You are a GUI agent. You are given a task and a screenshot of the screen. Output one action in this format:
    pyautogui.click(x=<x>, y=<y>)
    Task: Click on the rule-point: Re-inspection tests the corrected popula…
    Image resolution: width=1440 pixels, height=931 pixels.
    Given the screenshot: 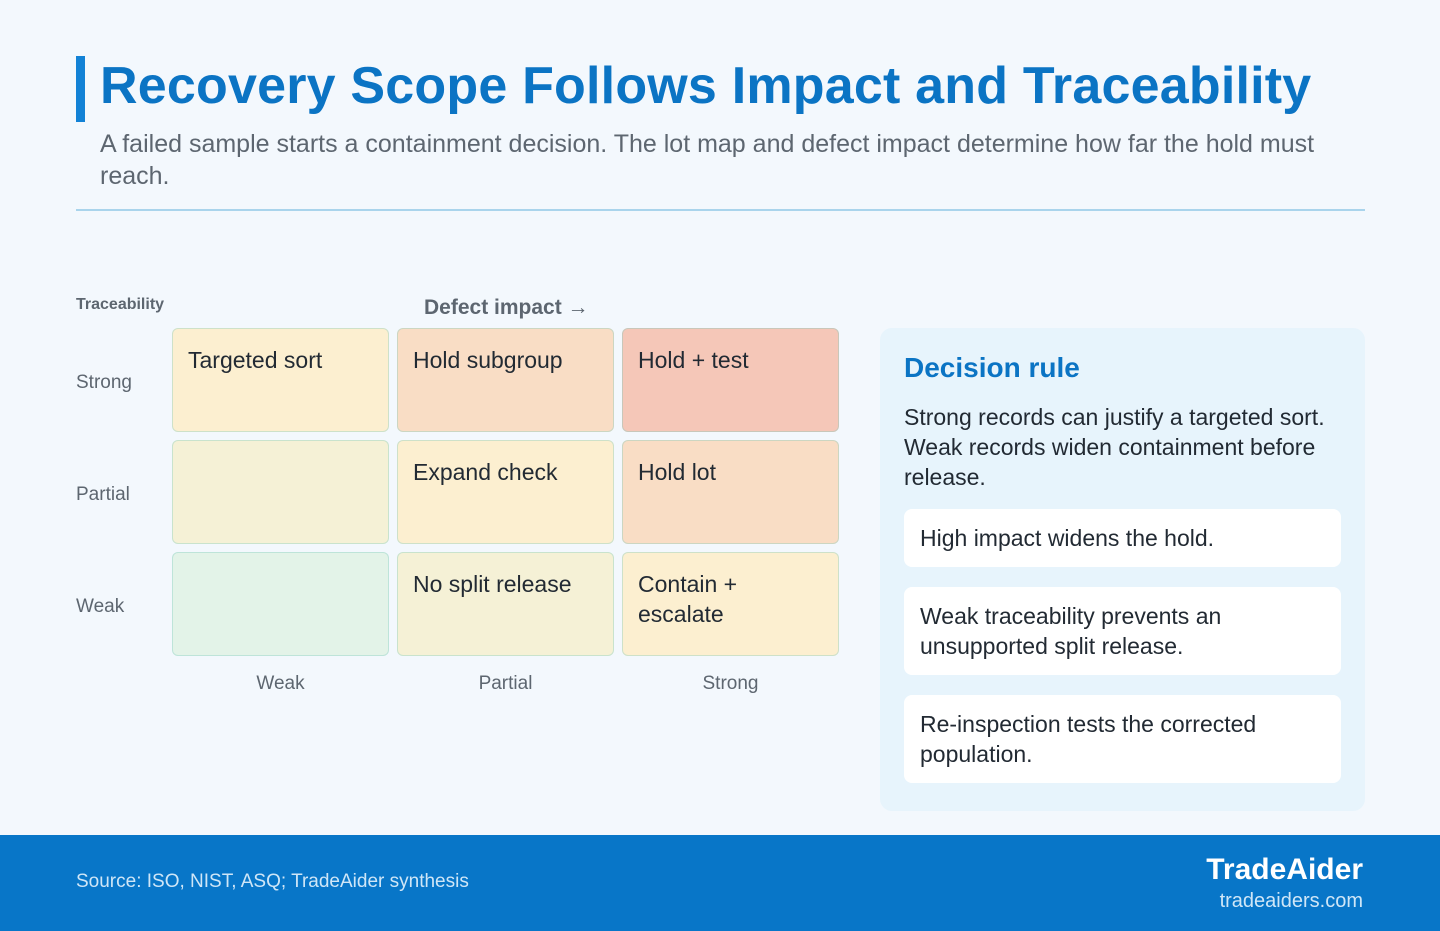 What is the action you would take?
    pyautogui.click(x=1122, y=739)
    